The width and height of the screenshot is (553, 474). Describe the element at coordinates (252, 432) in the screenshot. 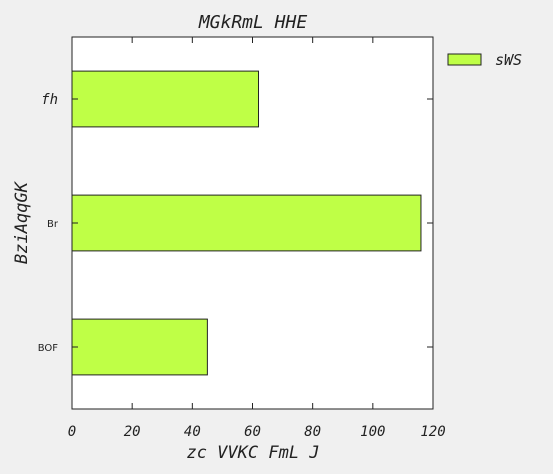

I see `x-tick-label-60: 60` at that location.